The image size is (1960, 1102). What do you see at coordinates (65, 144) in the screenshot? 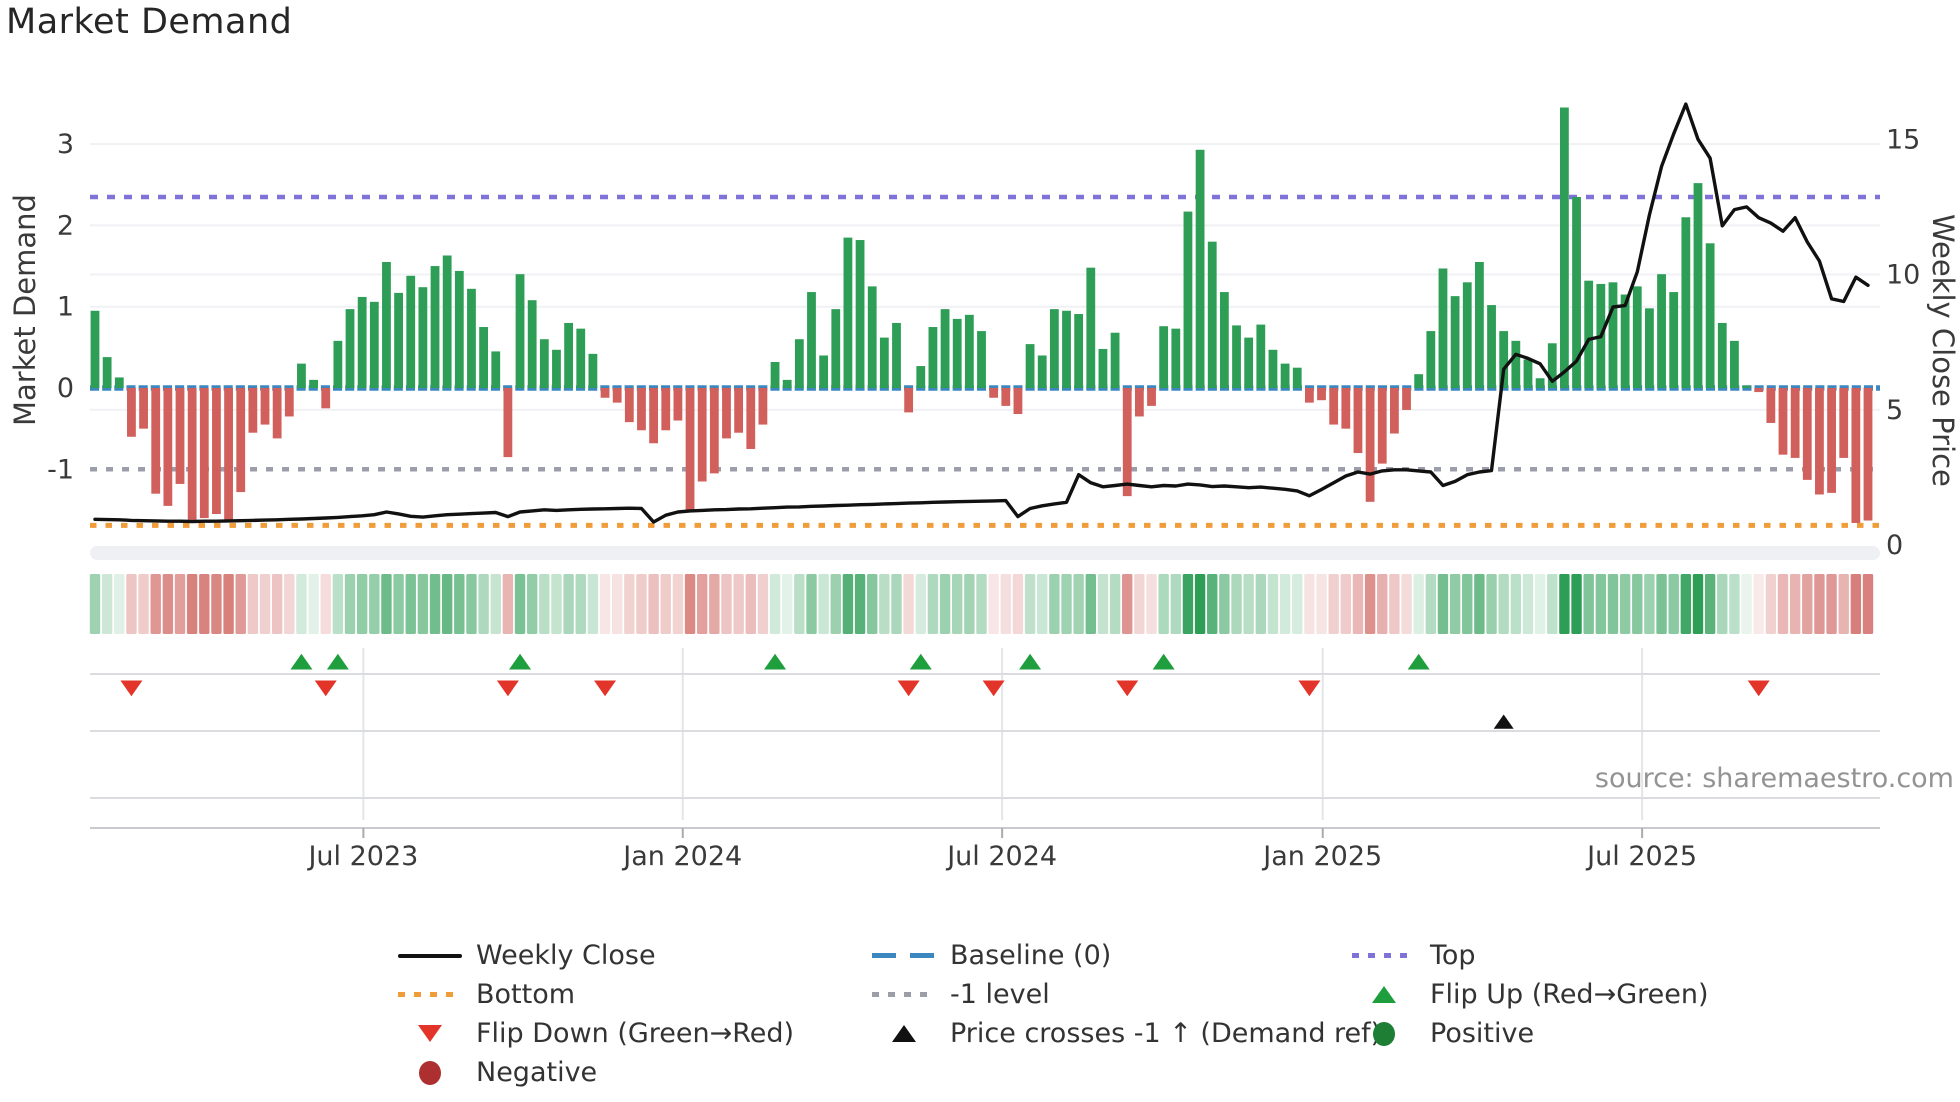
I see `left-y-tick-label: 3` at bounding box center [65, 144].